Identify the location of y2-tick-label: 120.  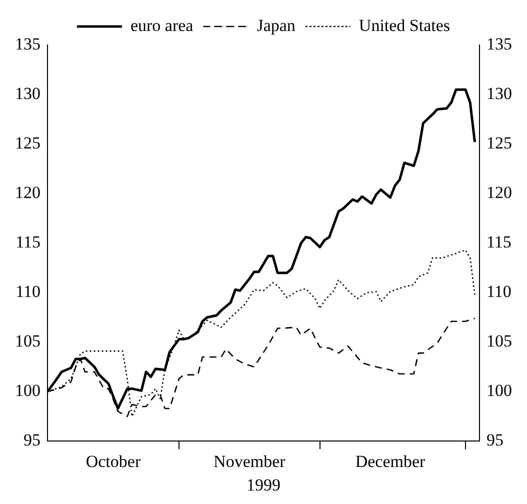
(499, 192).